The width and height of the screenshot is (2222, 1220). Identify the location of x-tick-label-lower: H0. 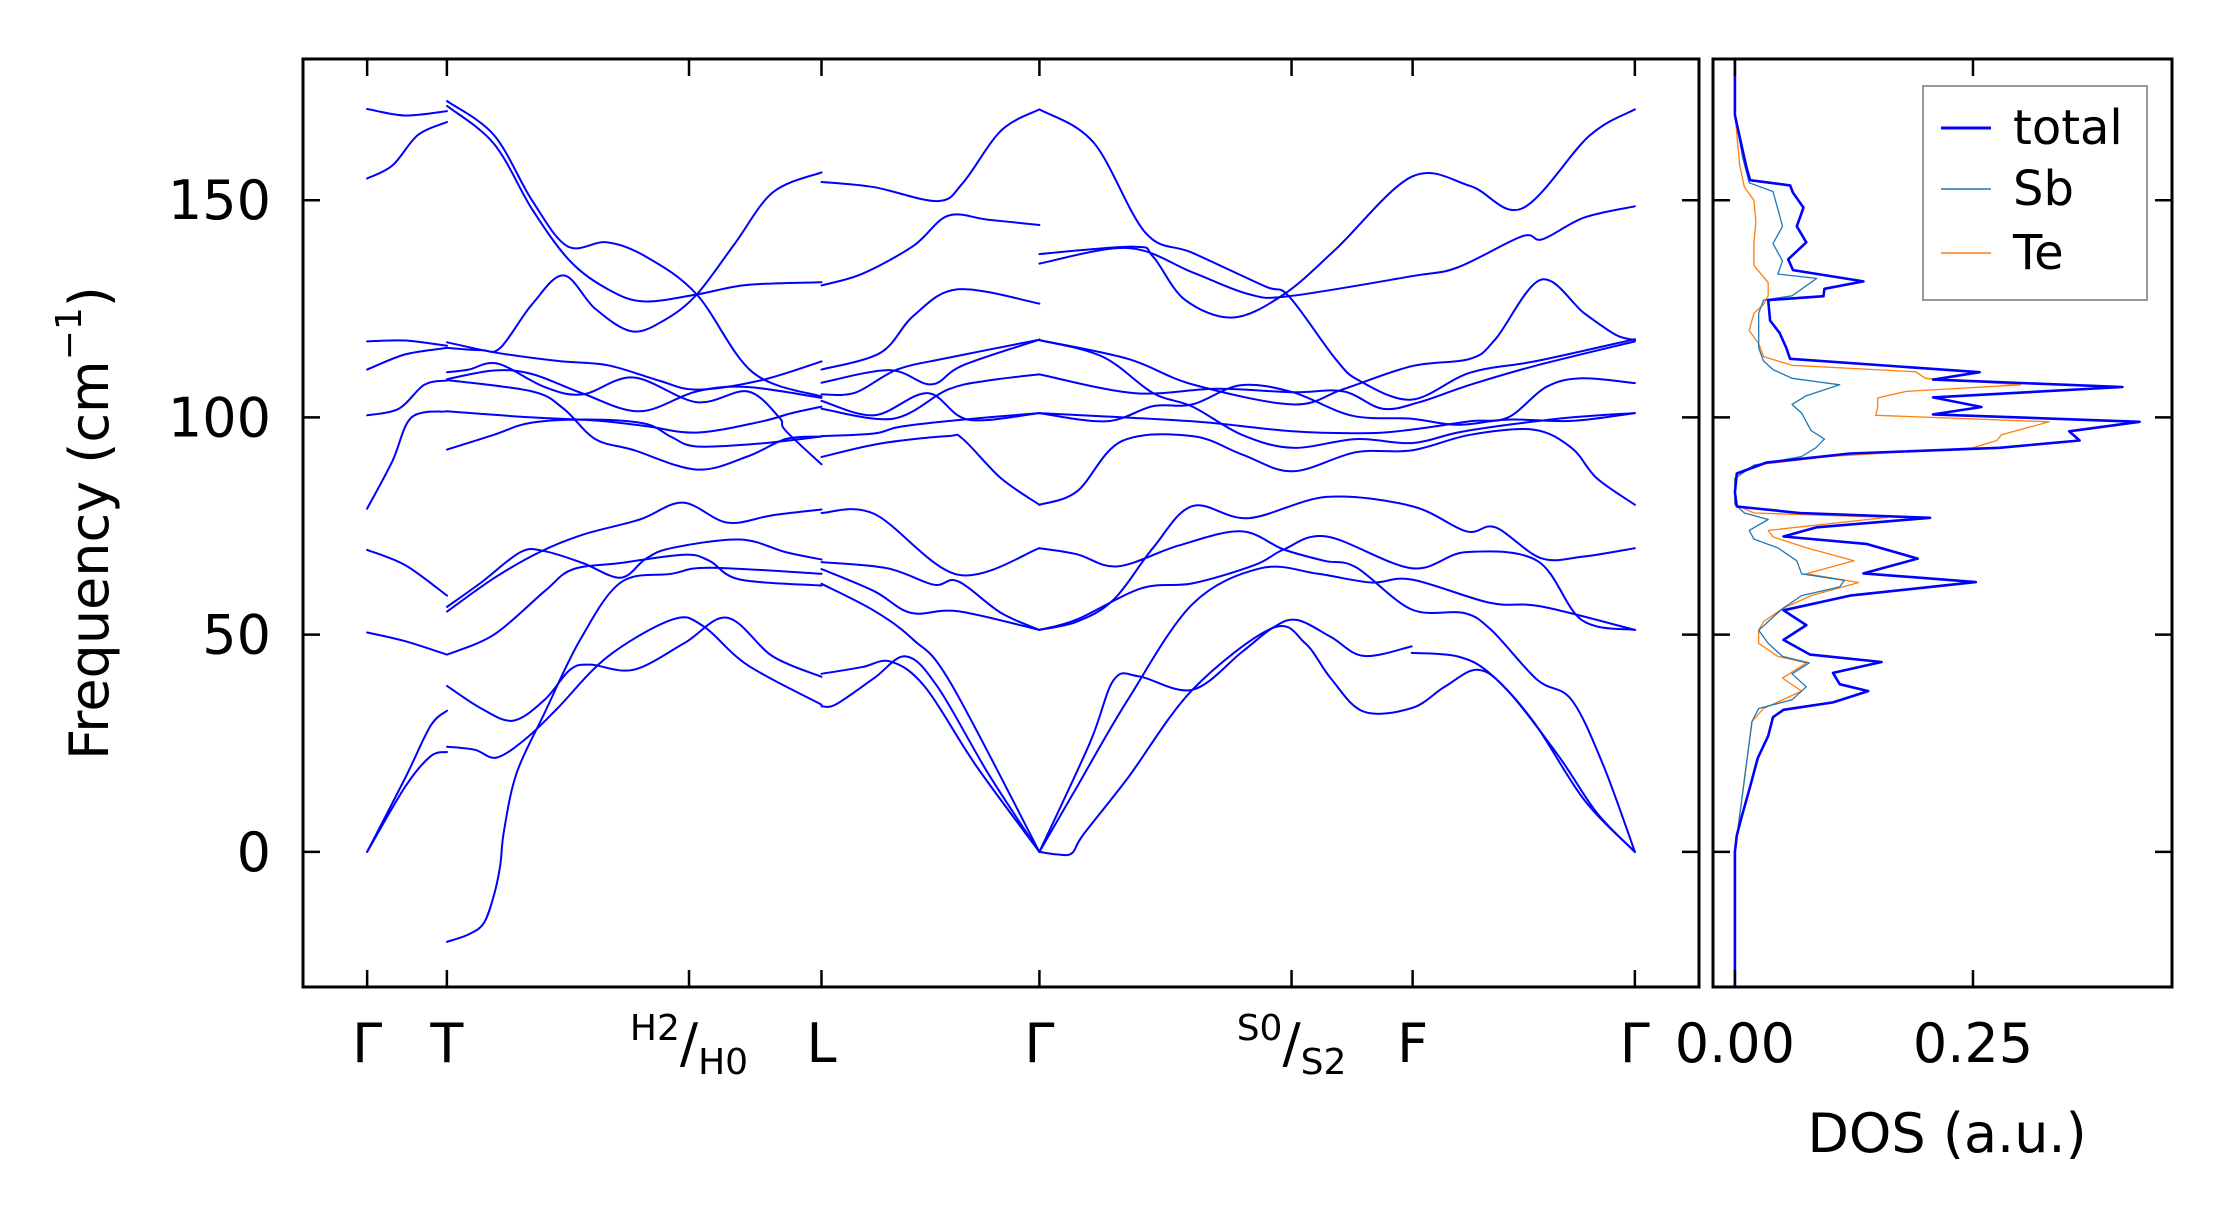
(723, 1062).